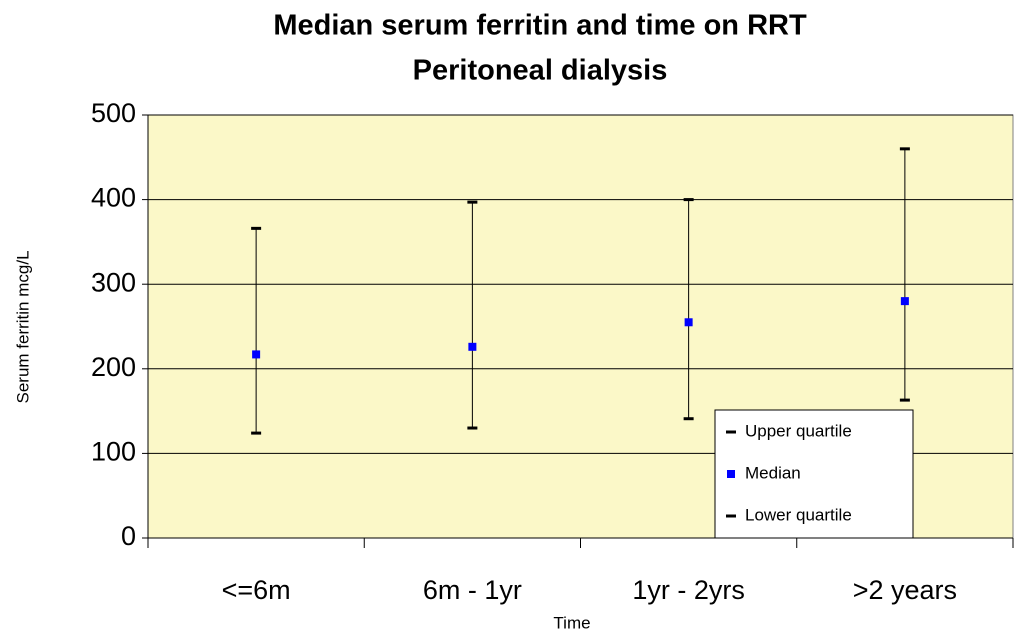 The image size is (1015, 637). What do you see at coordinates (113, 367) in the screenshot?
I see `y-tick-label: 200` at bounding box center [113, 367].